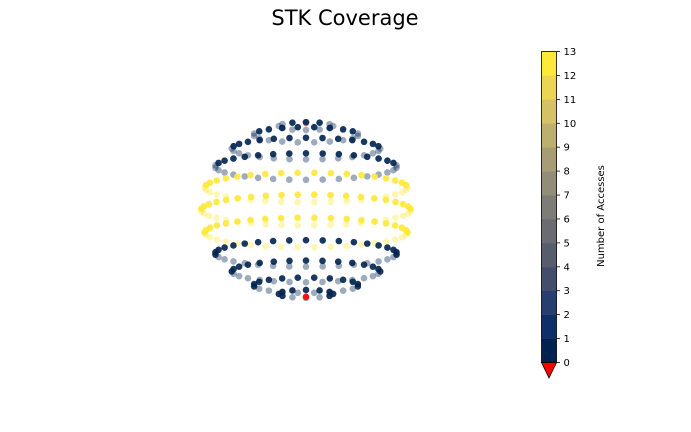 This screenshot has height=432, width=691. Describe the element at coordinates (567, 219) in the screenshot. I see `colorbar-tick-label: 6` at that location.